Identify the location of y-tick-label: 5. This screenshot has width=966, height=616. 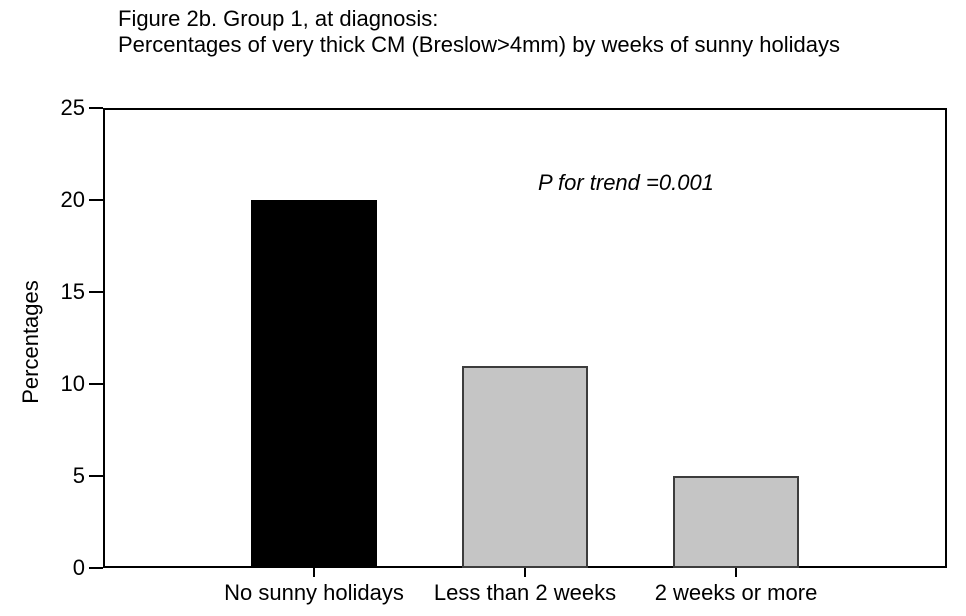
(78, 475).